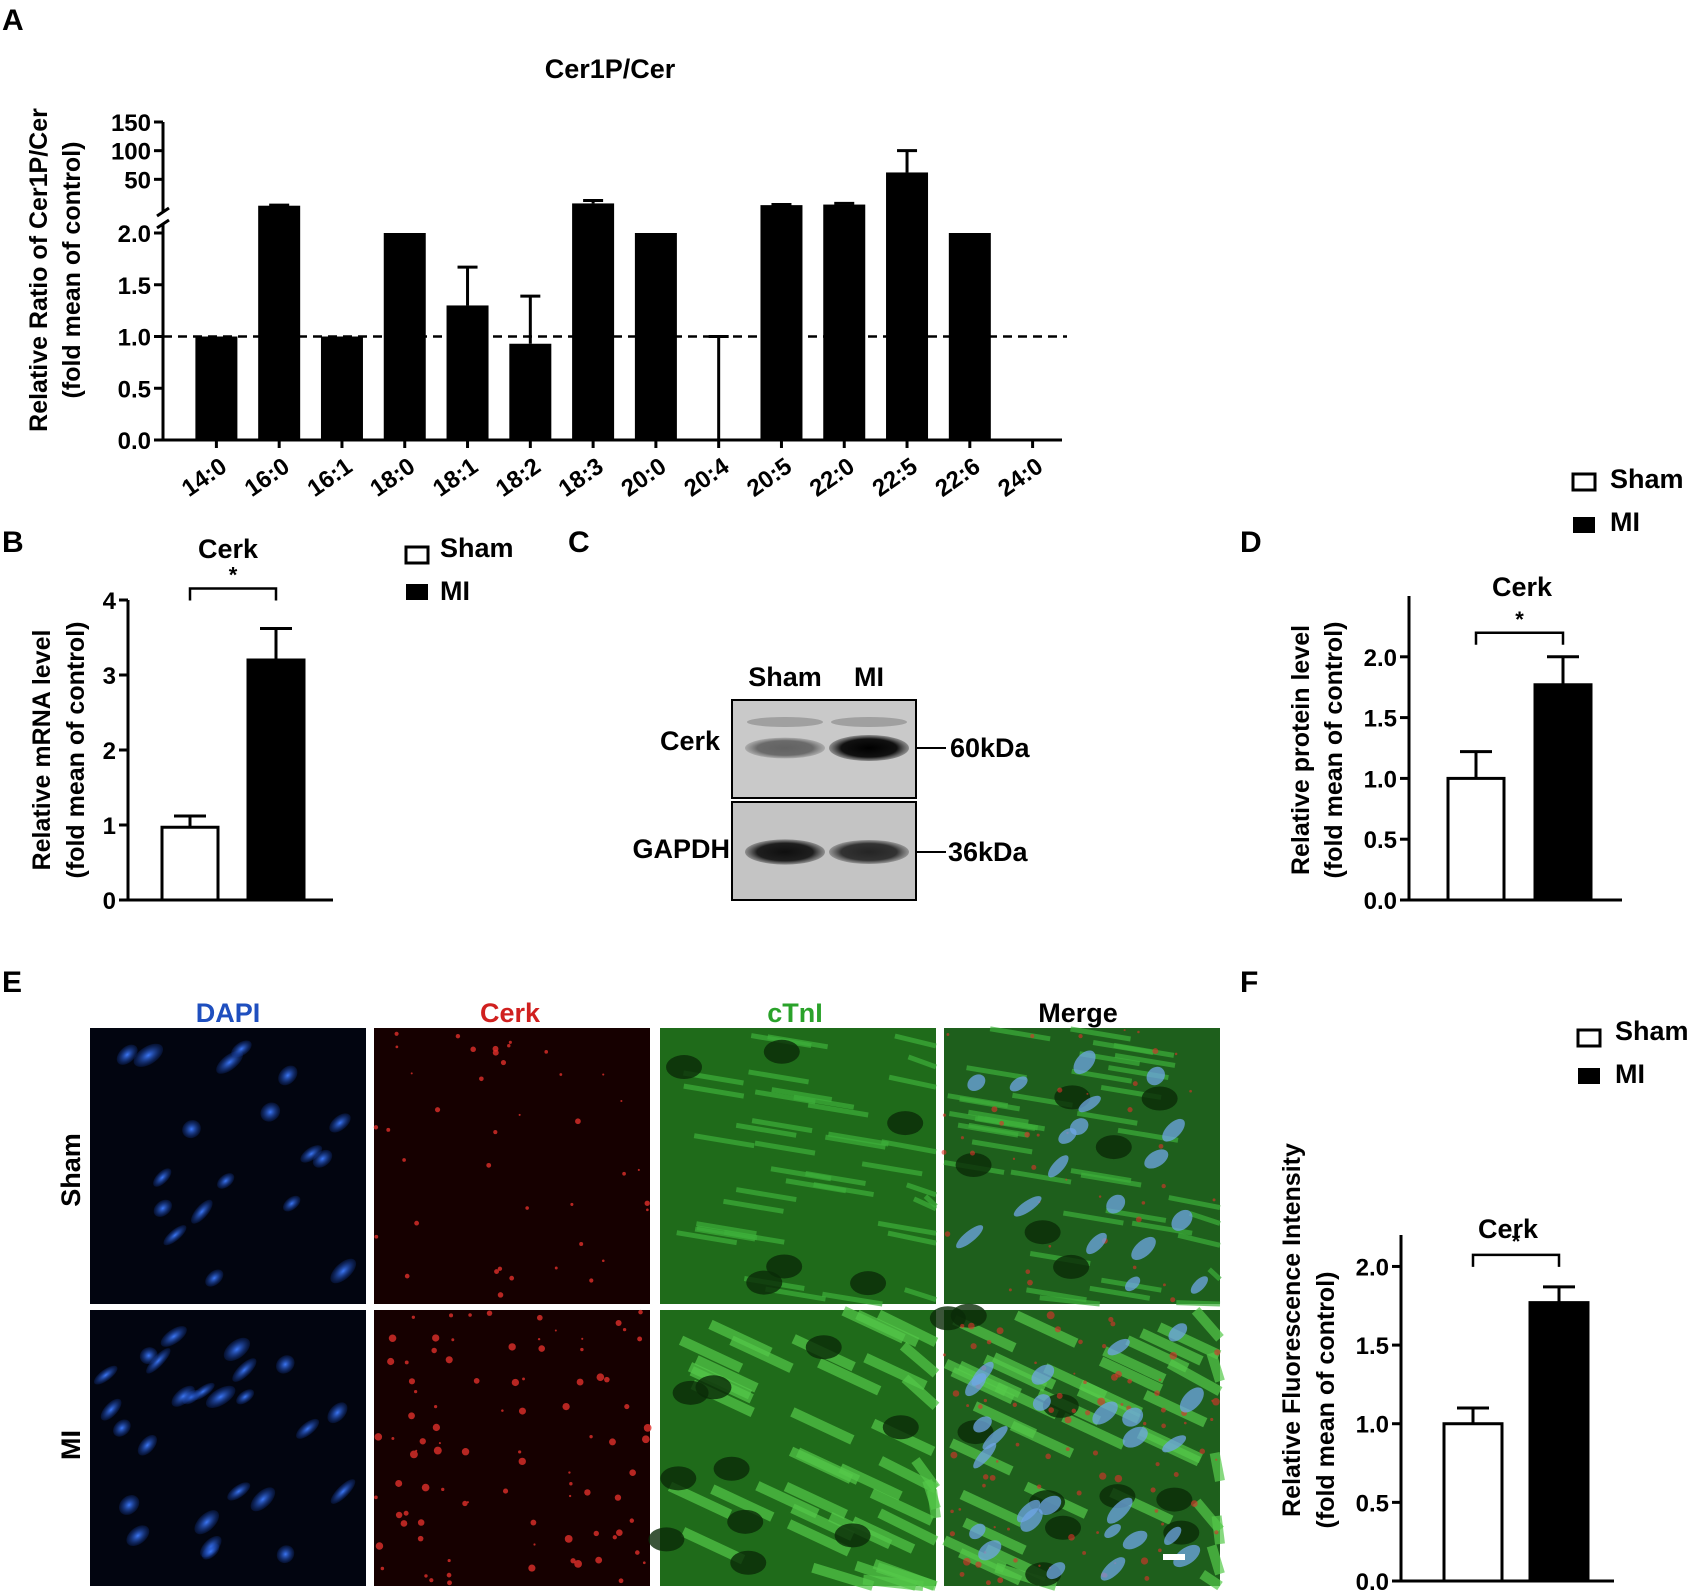  I want to click on panel-a-xtick-label: 18:2, so click(518, 478).